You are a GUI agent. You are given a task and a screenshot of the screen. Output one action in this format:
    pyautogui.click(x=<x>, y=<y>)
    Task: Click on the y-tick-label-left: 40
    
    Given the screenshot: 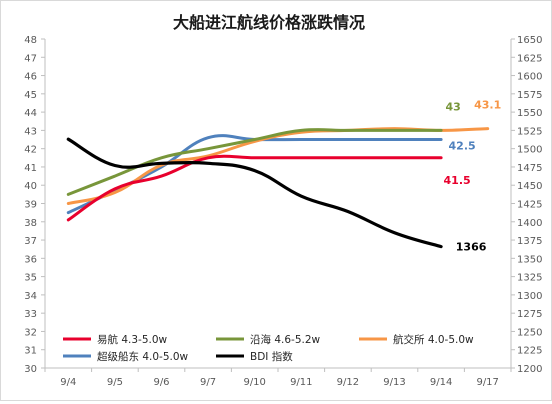 What is the action you would take?
    pyautogui.click(x=30, y=186)
    